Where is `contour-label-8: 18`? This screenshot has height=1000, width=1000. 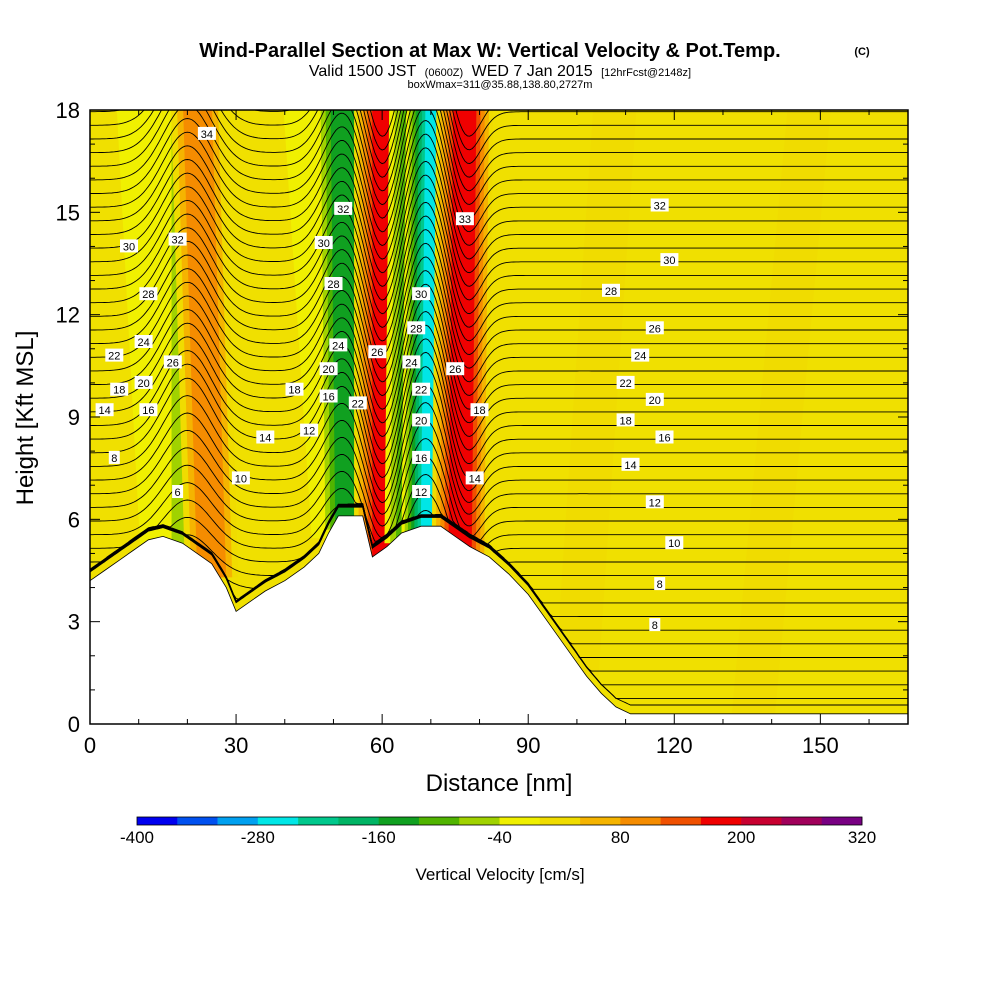
contour-label-8: 18 is located at coordinates (119, 389).